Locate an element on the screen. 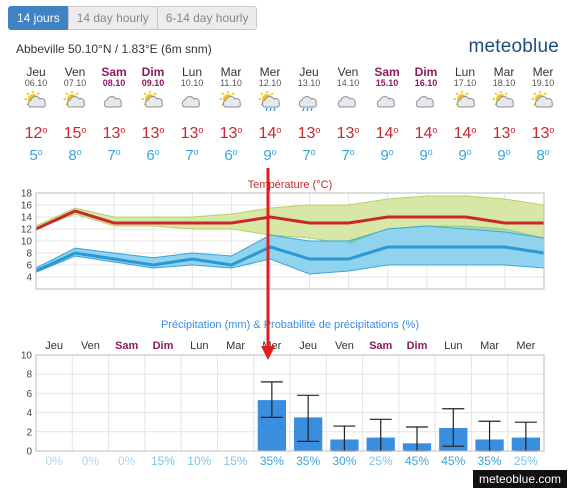  min-temp: 5o is located at coordinates (36, 155).